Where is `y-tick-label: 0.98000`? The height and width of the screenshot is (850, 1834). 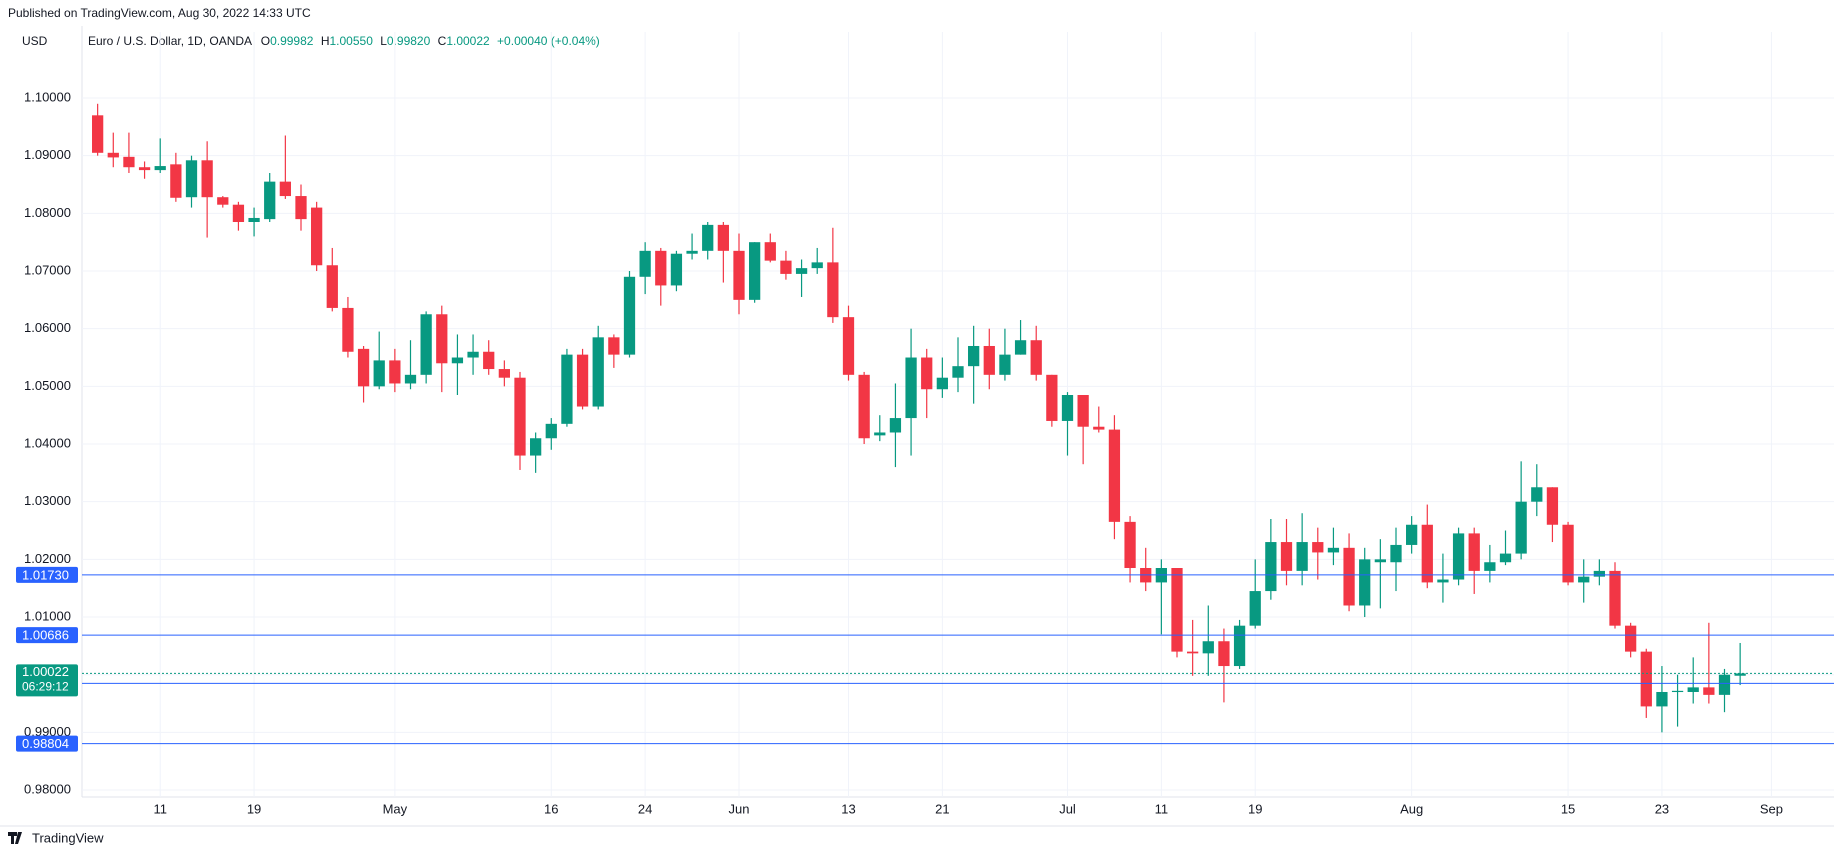 y-tick-label: 0.98000 is located at coordinates (47, 788).